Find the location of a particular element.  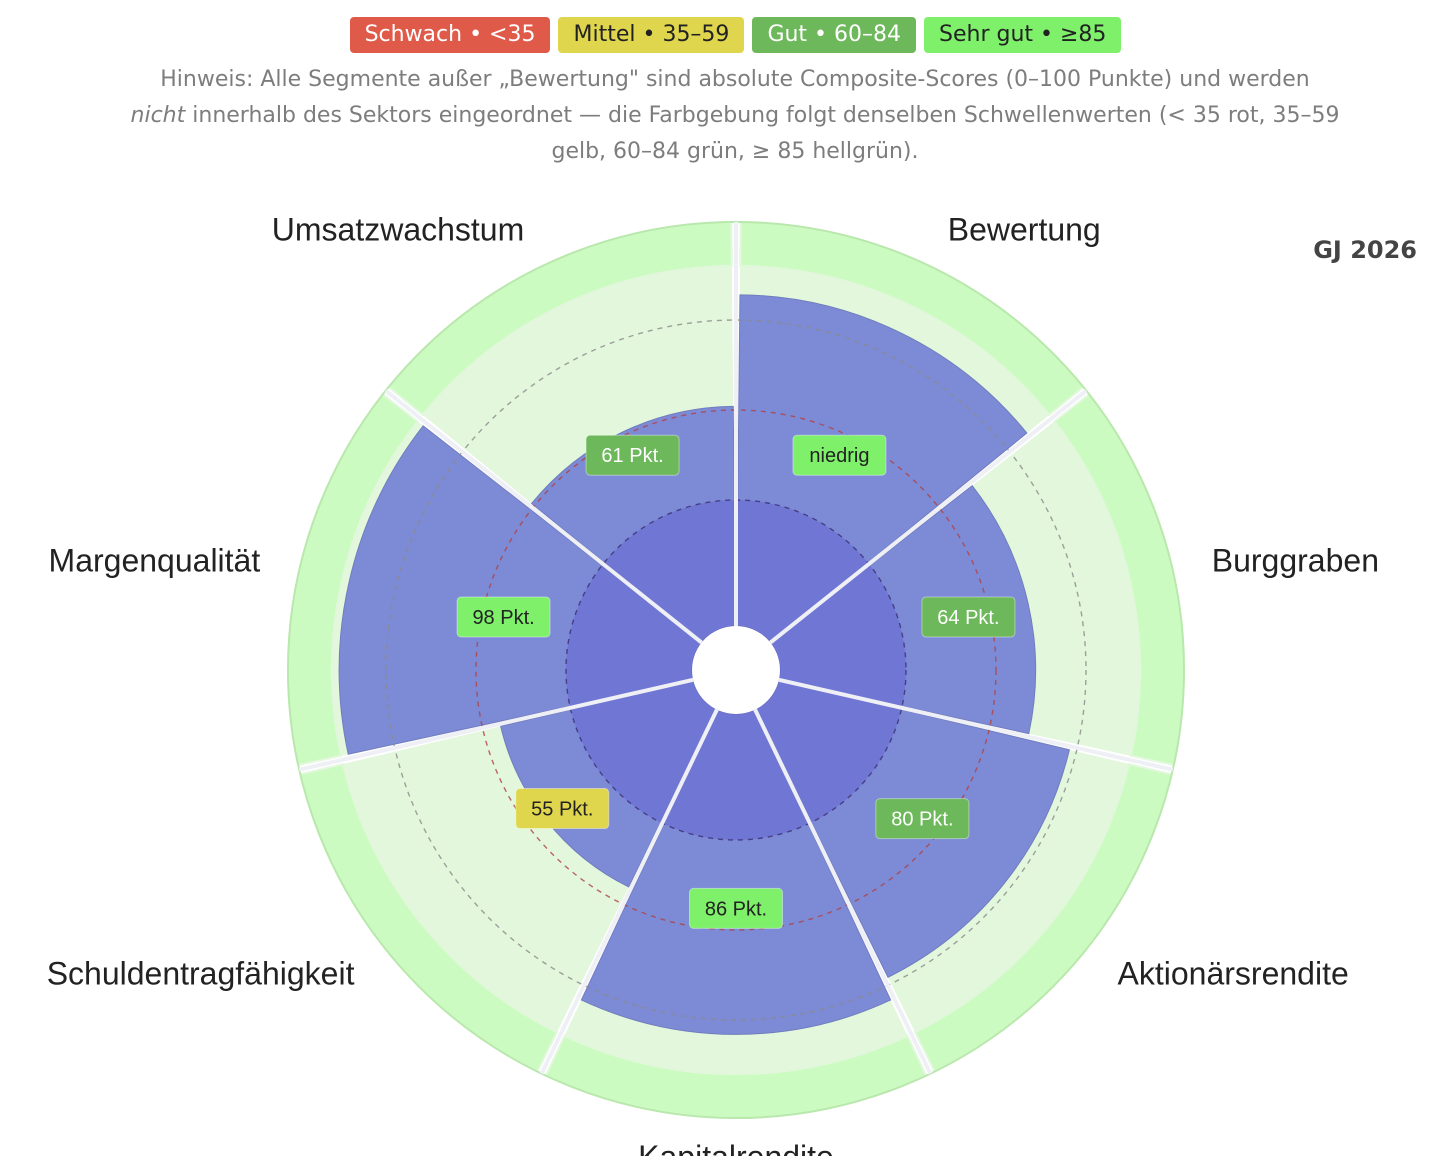

score-badge-bewertung is located at coordinates (839, 455).